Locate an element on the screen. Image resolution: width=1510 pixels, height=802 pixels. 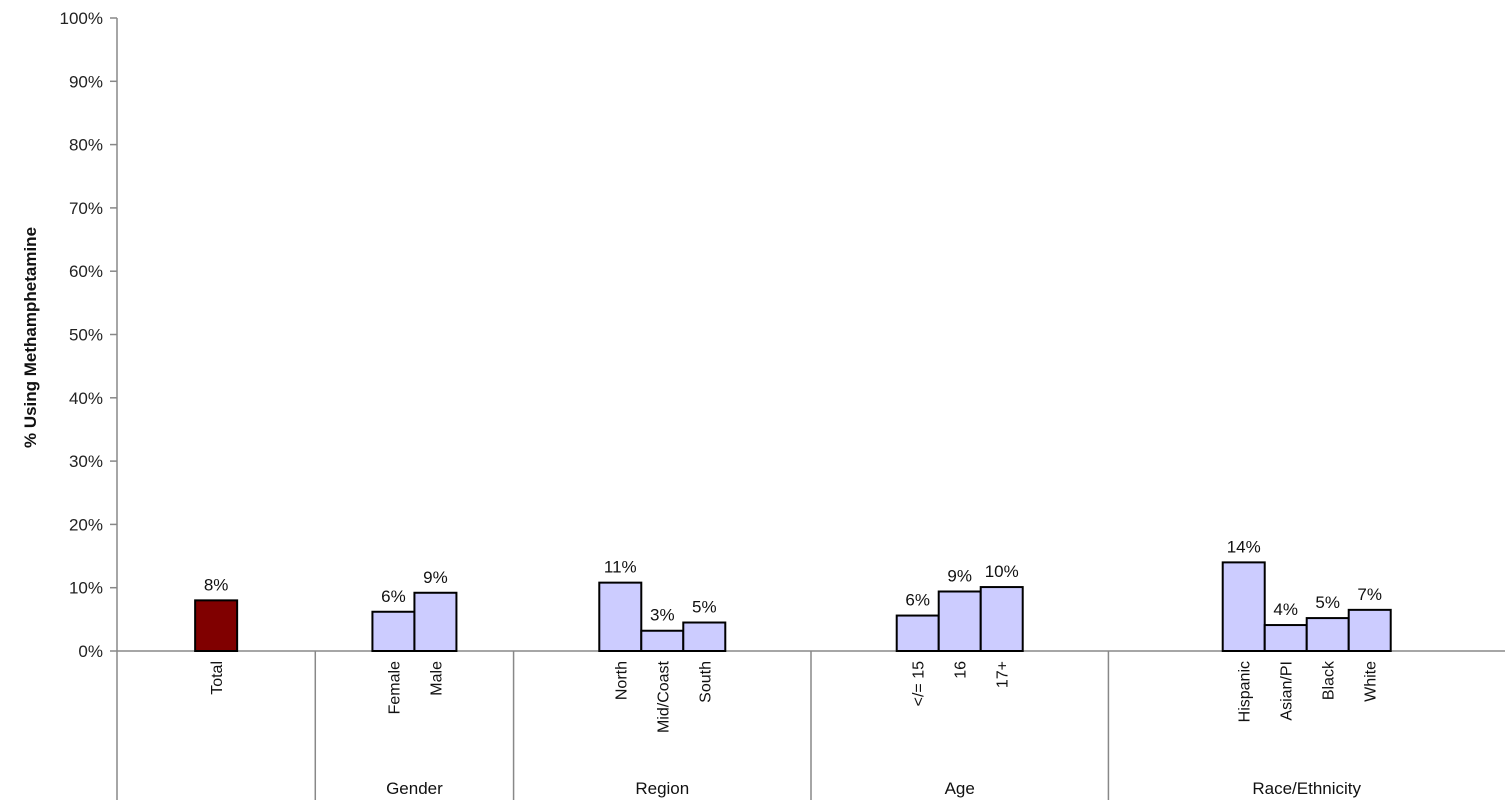
data-label: 8% is located at coordinates (216, 584).